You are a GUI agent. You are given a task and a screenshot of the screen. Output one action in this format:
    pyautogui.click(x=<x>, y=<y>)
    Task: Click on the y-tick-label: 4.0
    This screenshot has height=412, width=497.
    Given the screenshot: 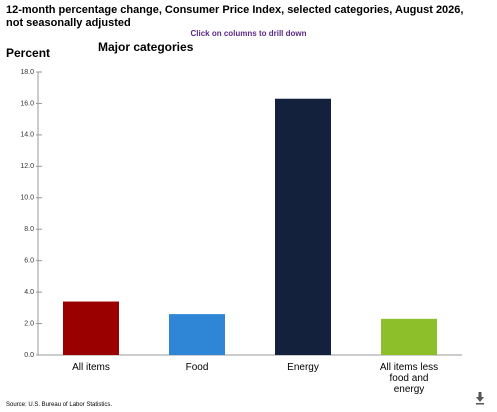 What is the action you would take?
    pyautogui.click(x=29, y=292)
    